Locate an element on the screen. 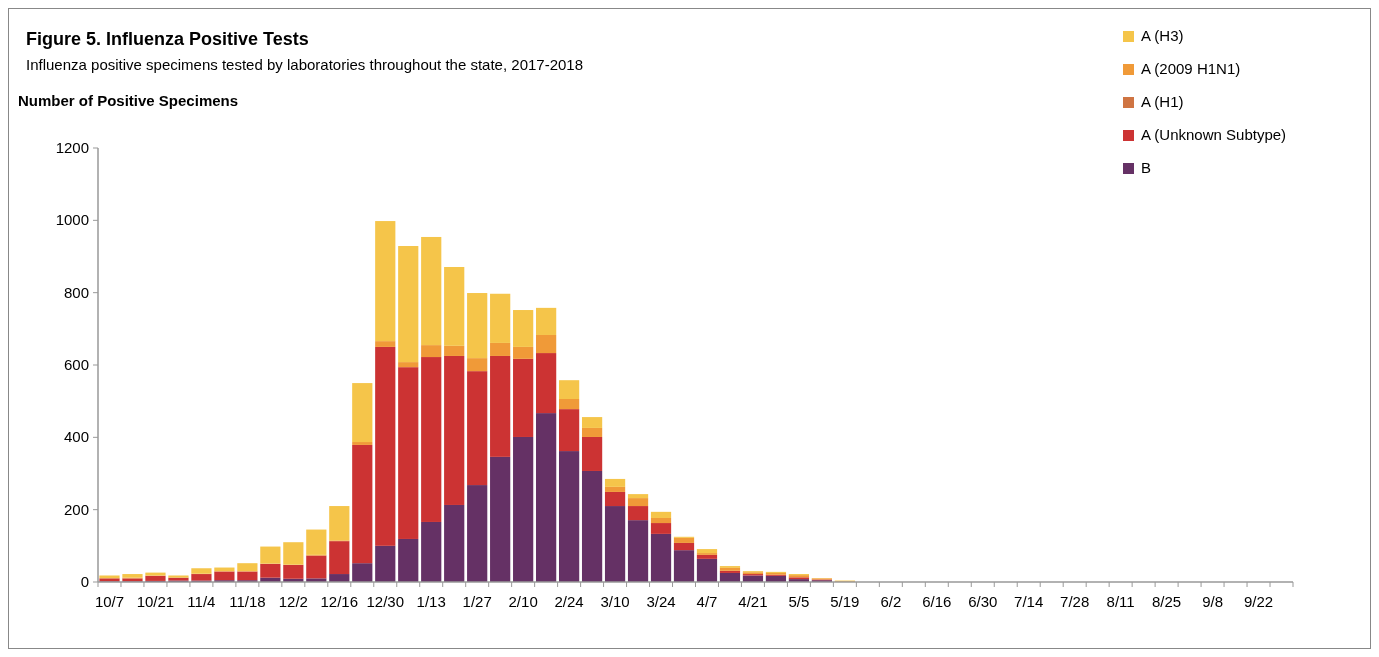 This screenshot has height=657, width=1379. x-tick-label: 3/24 is located at coordinates (661, 601).